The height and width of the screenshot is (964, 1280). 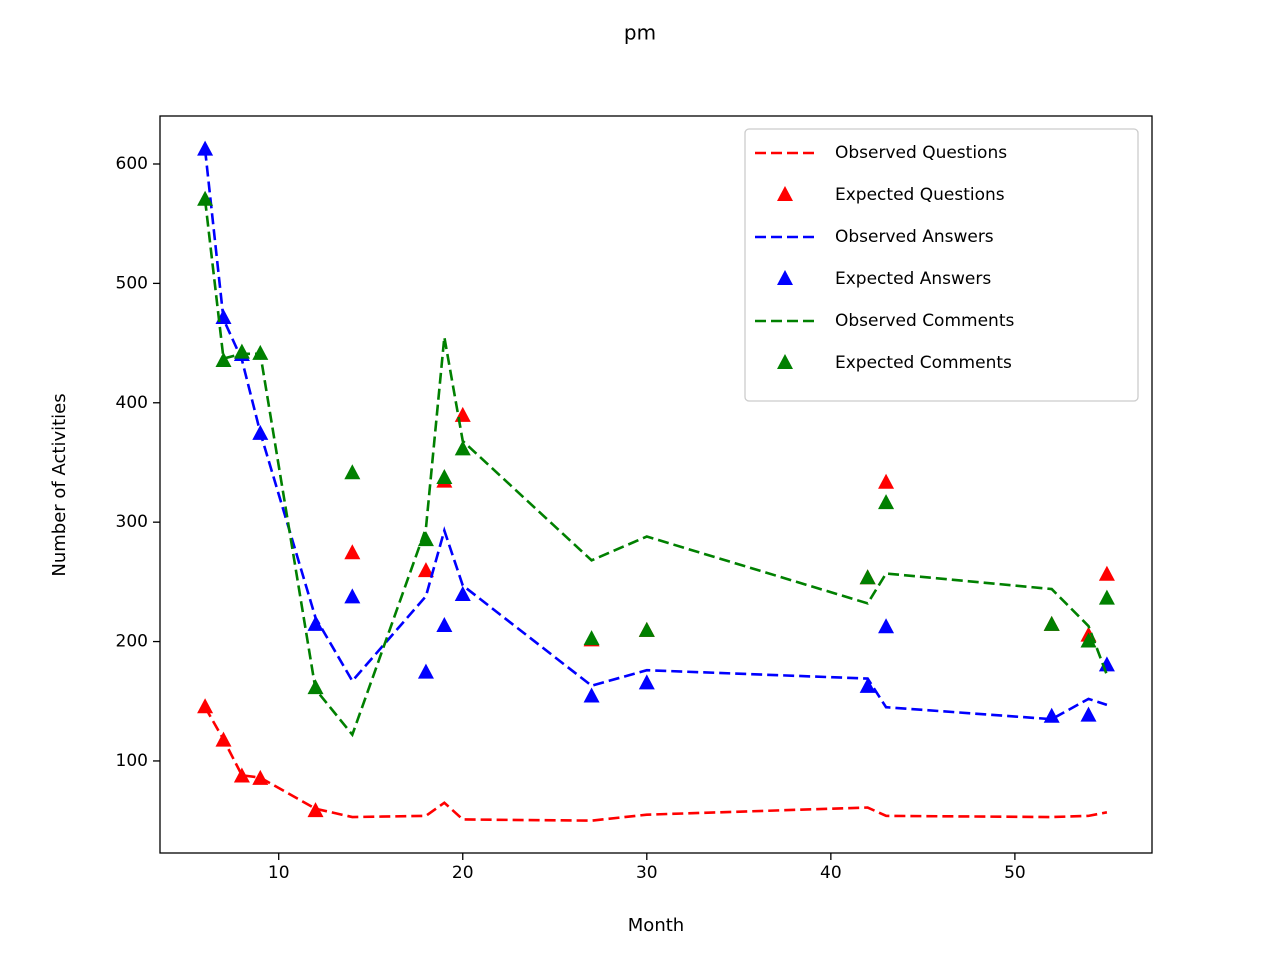 What do you see at coordinates (463, 873) in the screenshot?
I see `x-tick-label: 20` at bounding box center [463, 873].